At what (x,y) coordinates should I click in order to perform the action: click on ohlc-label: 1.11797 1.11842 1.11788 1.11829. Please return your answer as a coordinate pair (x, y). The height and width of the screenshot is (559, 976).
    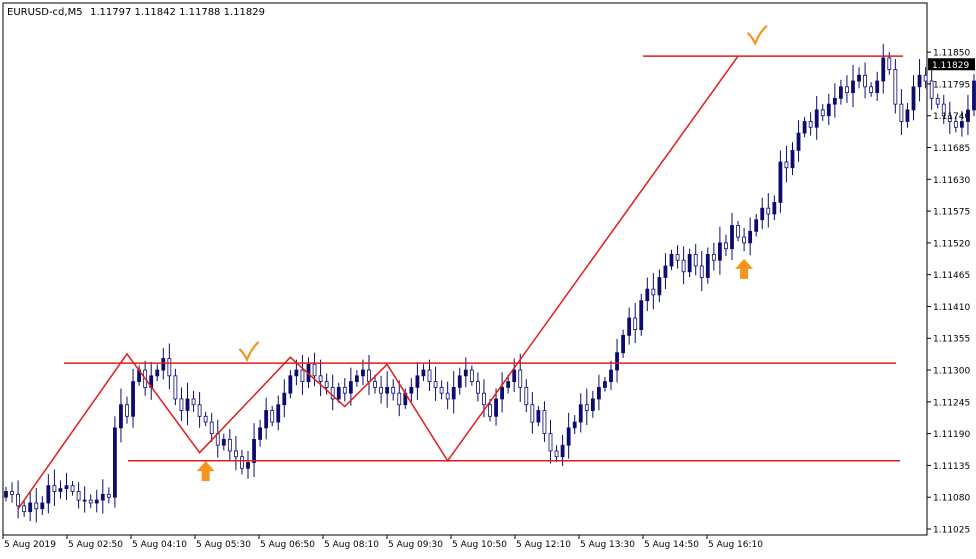
    Looking at the image, I should click on (177, 12).